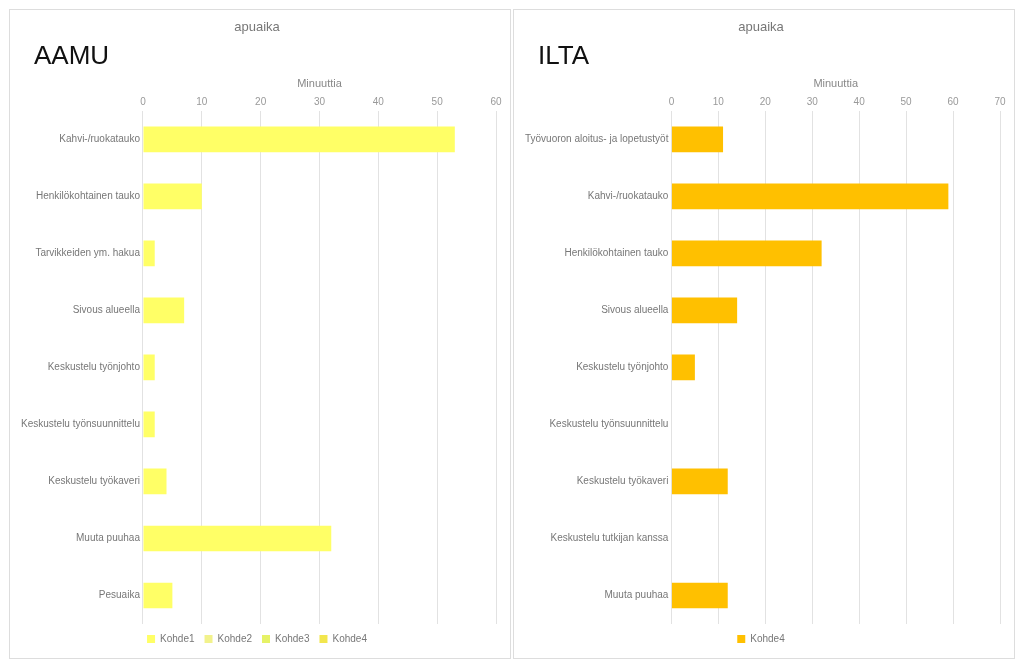 The image size is (1026, 670). I want to click on y-tick-label: Tarvikkeiden ym. hakua, so click(88, 253).